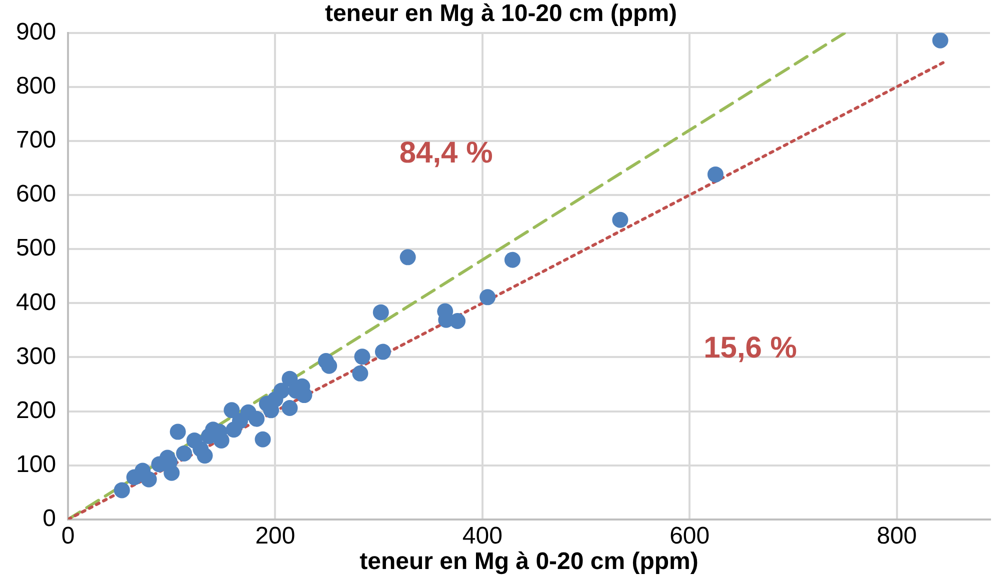 Image resolution: width=998 pixels, height=577 pixels. Describe the element at coordinates (36, 356) in the screenshot. I see `y-tick-label: 300` at that location.